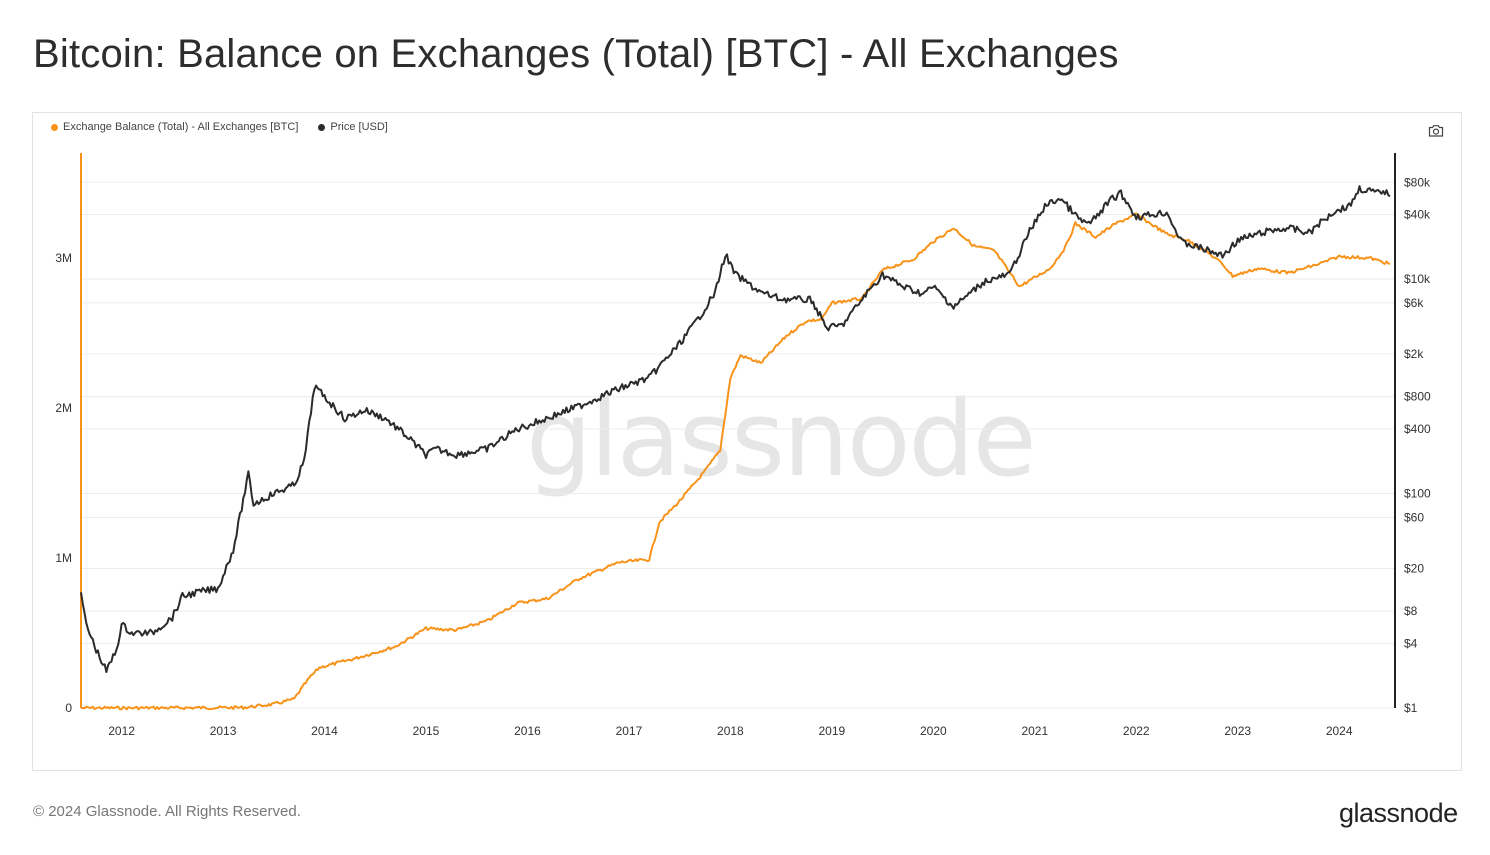 The image size is (1490, 855). I want to click on x-tick-label: 2024, so click(1339, 731).